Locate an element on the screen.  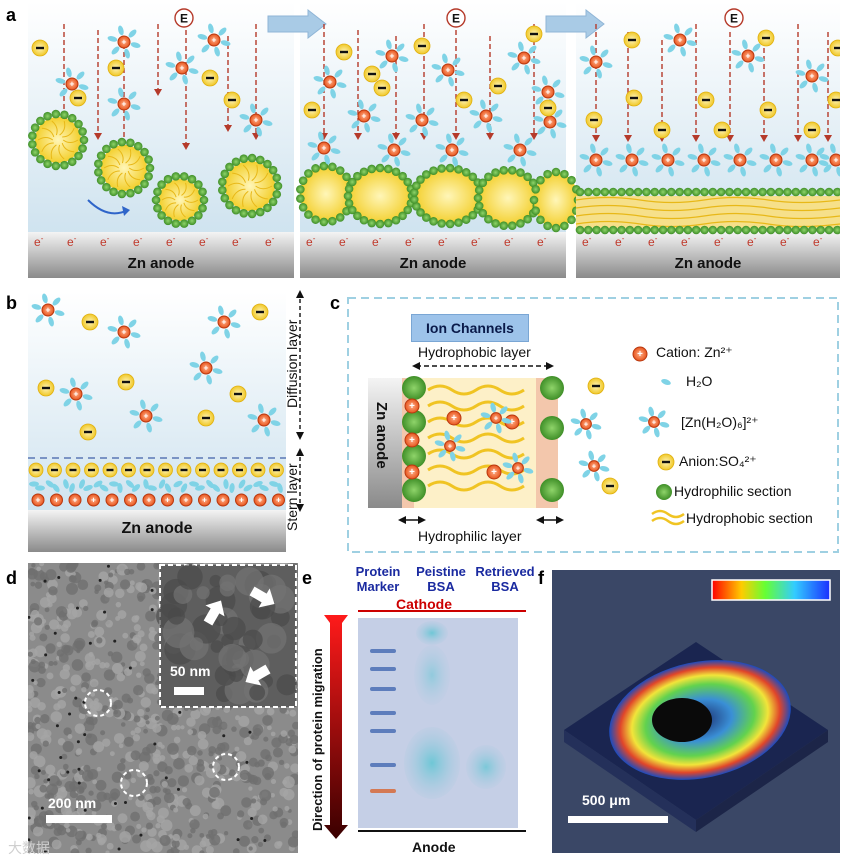
inset-arrow-icon is located at coordinates (258, 675).